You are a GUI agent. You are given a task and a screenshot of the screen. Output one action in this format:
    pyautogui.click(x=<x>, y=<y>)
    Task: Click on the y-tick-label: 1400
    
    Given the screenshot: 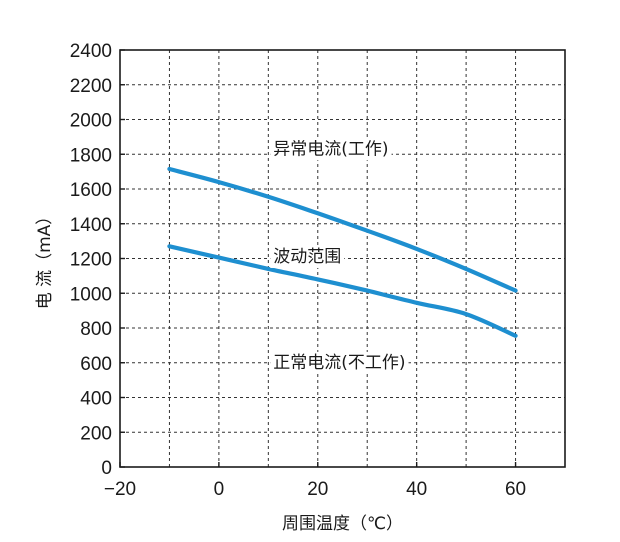 What is the action you would take?
    pyautogui.click(x=91, y=225)
    